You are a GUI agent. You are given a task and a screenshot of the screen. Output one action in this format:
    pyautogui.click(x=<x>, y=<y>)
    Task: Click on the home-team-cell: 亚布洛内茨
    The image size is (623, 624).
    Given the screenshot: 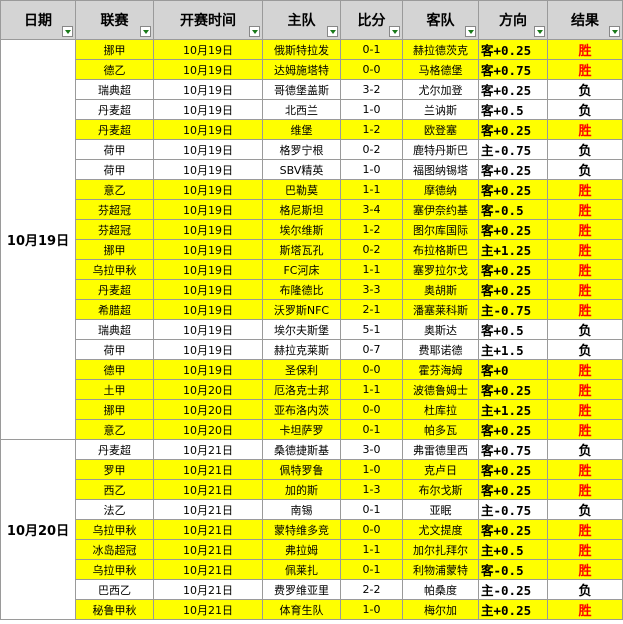 What is the action you would take?
    pyautogui.click(x=301, y=409)
    